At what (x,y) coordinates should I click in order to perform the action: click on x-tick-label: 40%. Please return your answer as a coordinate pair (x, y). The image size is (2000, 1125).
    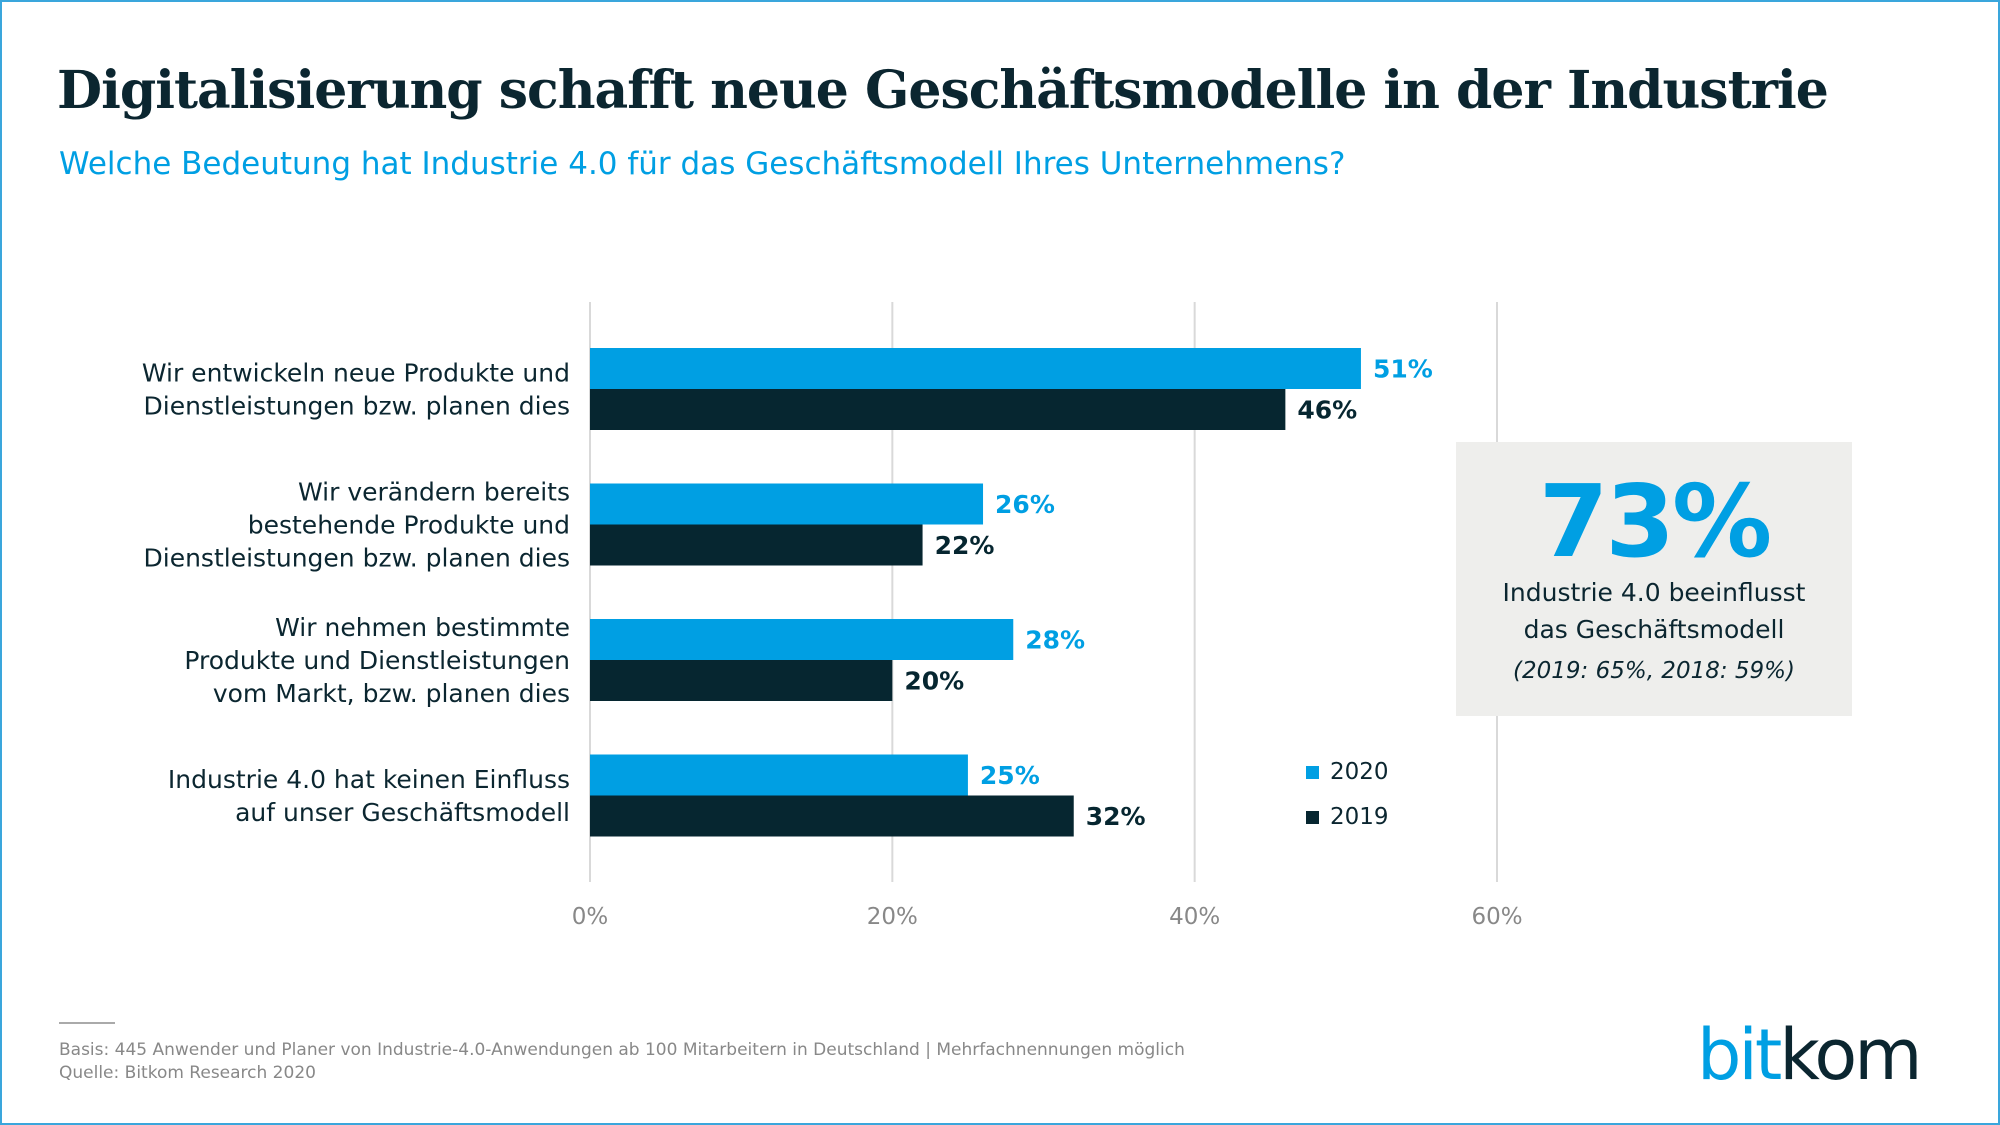
    Looking at the image, I should click on (1194, 917).